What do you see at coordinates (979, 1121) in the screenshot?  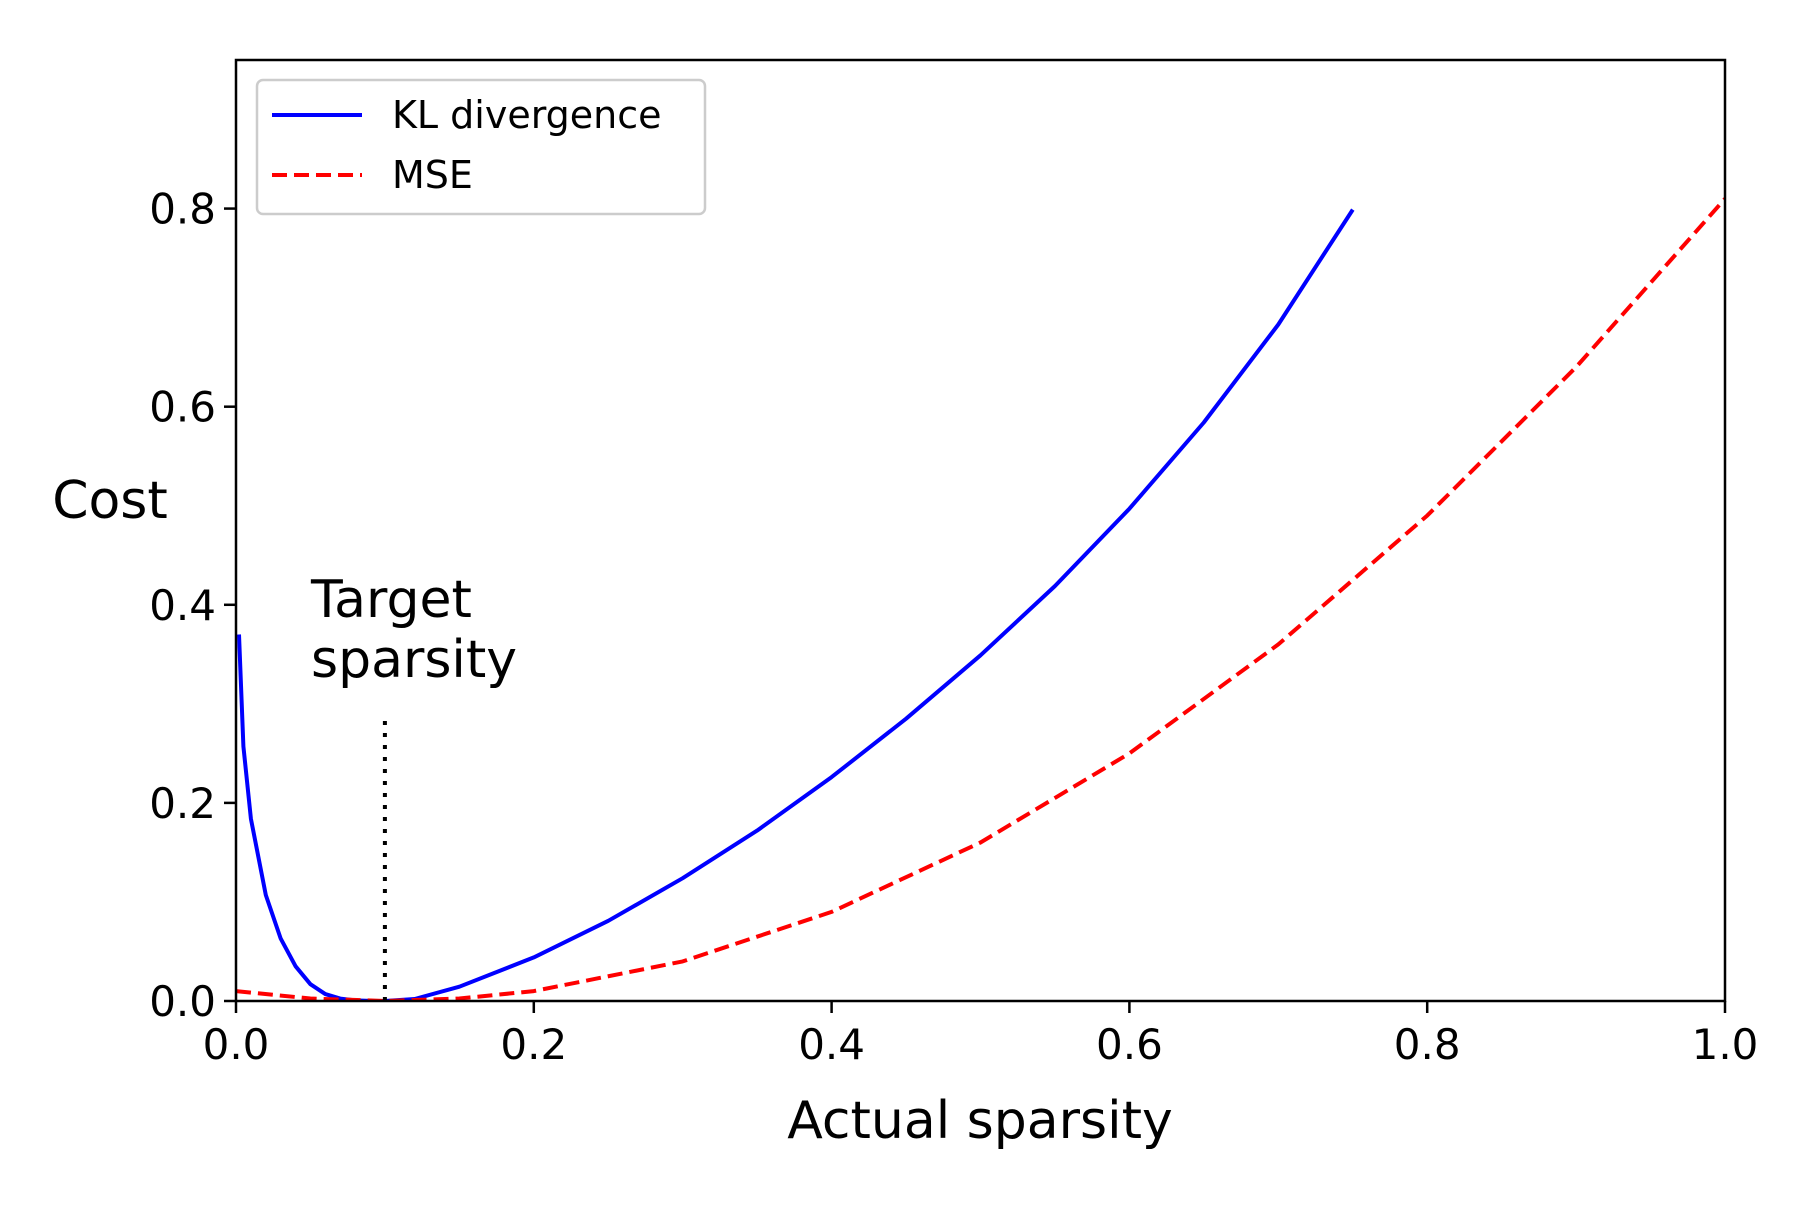 I see `x-axis-label: Actual sparsity` at bounding box center [979, 1121].